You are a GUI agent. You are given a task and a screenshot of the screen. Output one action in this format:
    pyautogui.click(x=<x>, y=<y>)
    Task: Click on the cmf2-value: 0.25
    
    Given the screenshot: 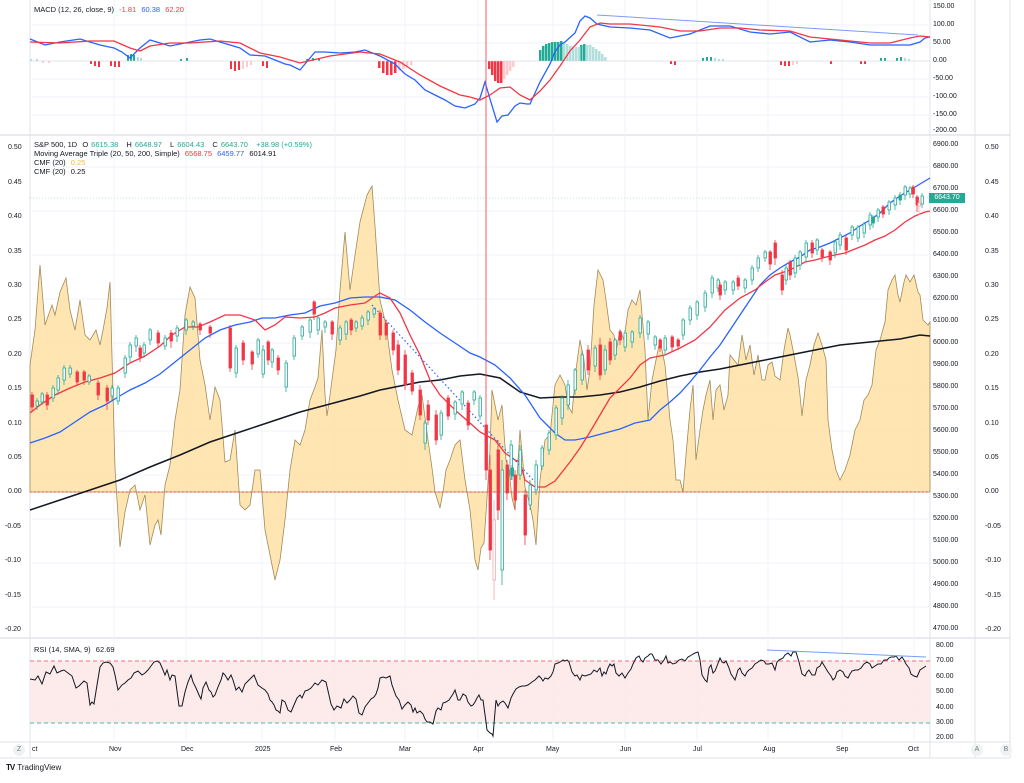 What is the action you would take?
    pyautogui.click(x=78, y=171)
    